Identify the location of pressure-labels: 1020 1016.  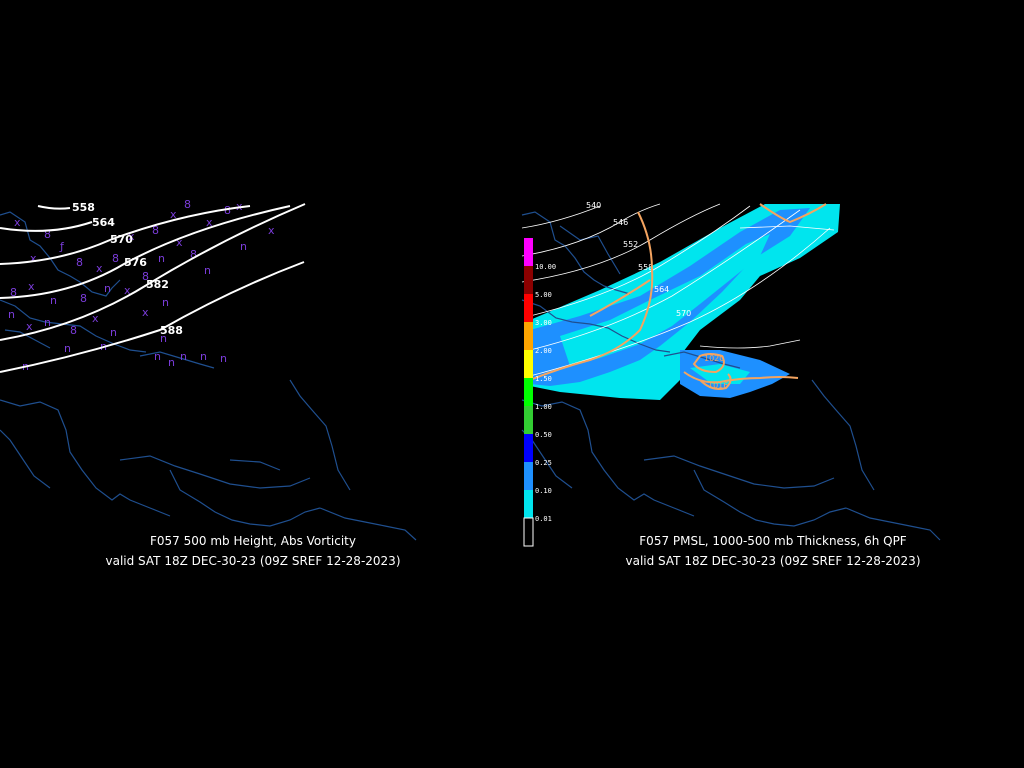
(716, 372).